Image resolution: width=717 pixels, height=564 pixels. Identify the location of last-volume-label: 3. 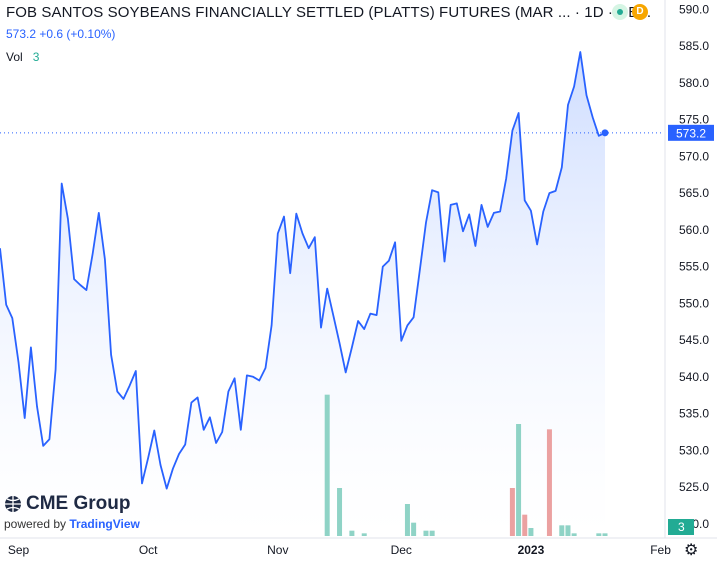
(681, 527).